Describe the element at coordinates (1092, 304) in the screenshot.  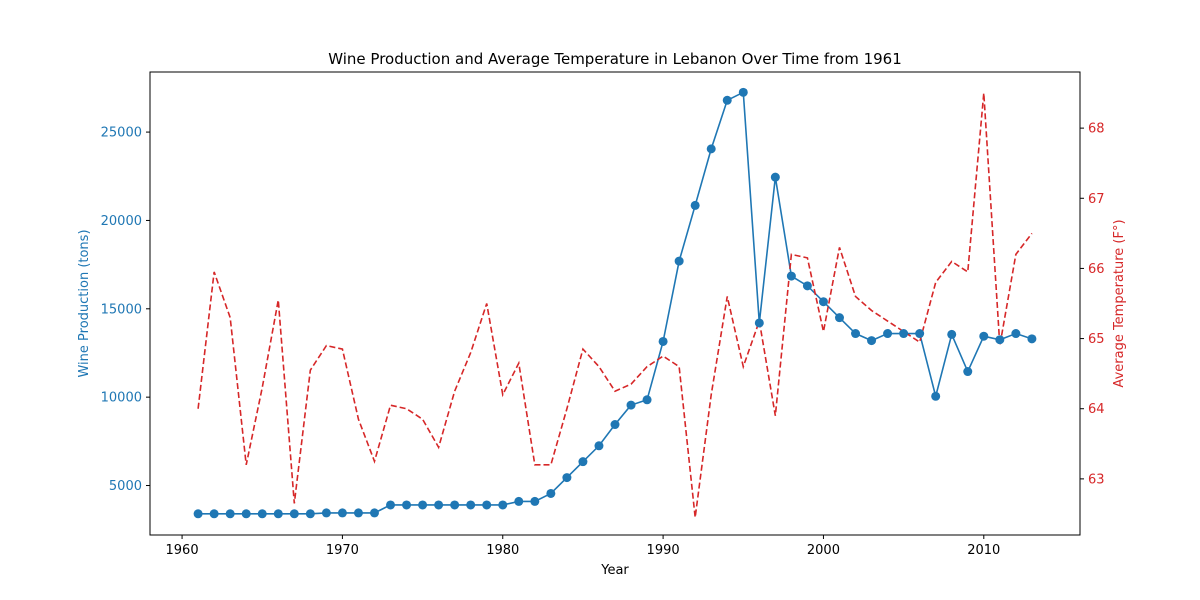
I see `y-axis-right: 63 64 65 66 67 68` at that location.